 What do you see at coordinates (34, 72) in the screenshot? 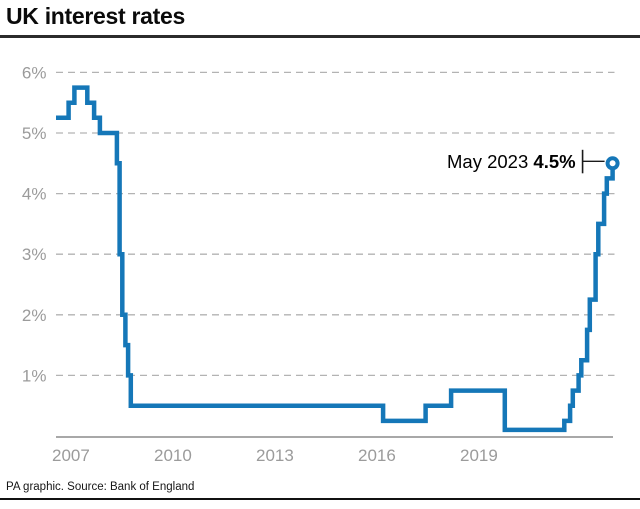
I see `y-axis-tick-label: 6%` at bounding box center [34, 72].